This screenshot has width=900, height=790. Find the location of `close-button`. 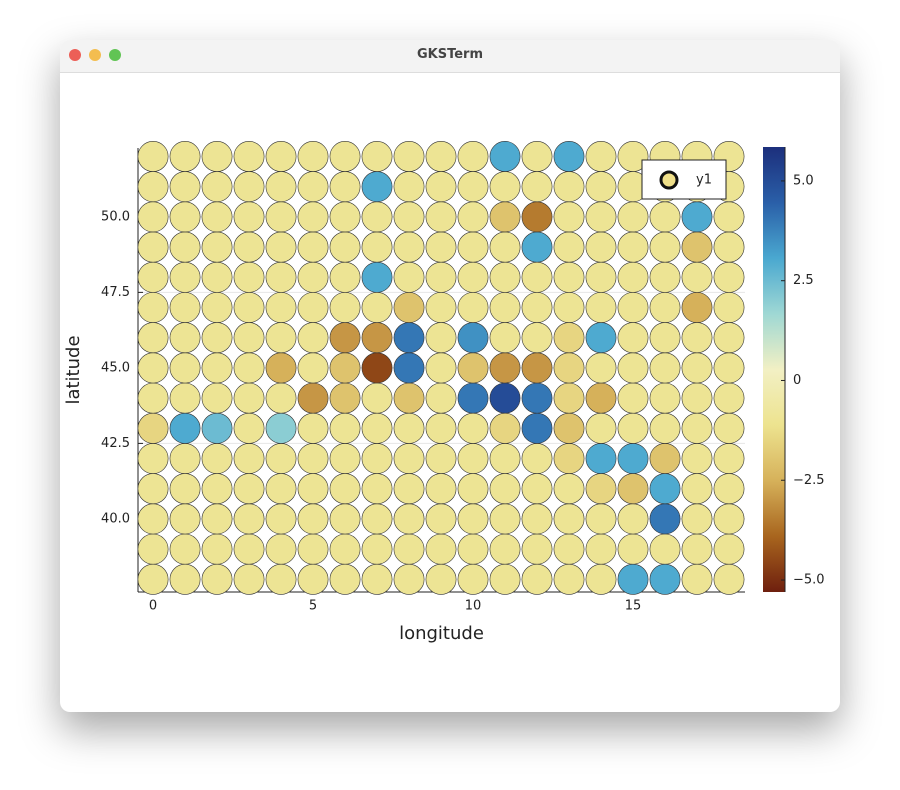

close-button is located at coordinates (75, 55).